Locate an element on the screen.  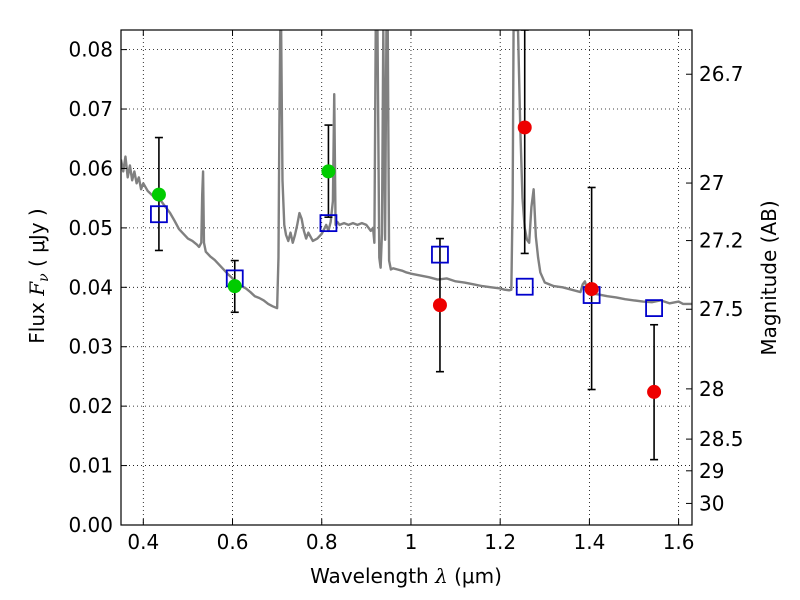
x-tick-label: 1.4 is located at coordinates (589, 542).